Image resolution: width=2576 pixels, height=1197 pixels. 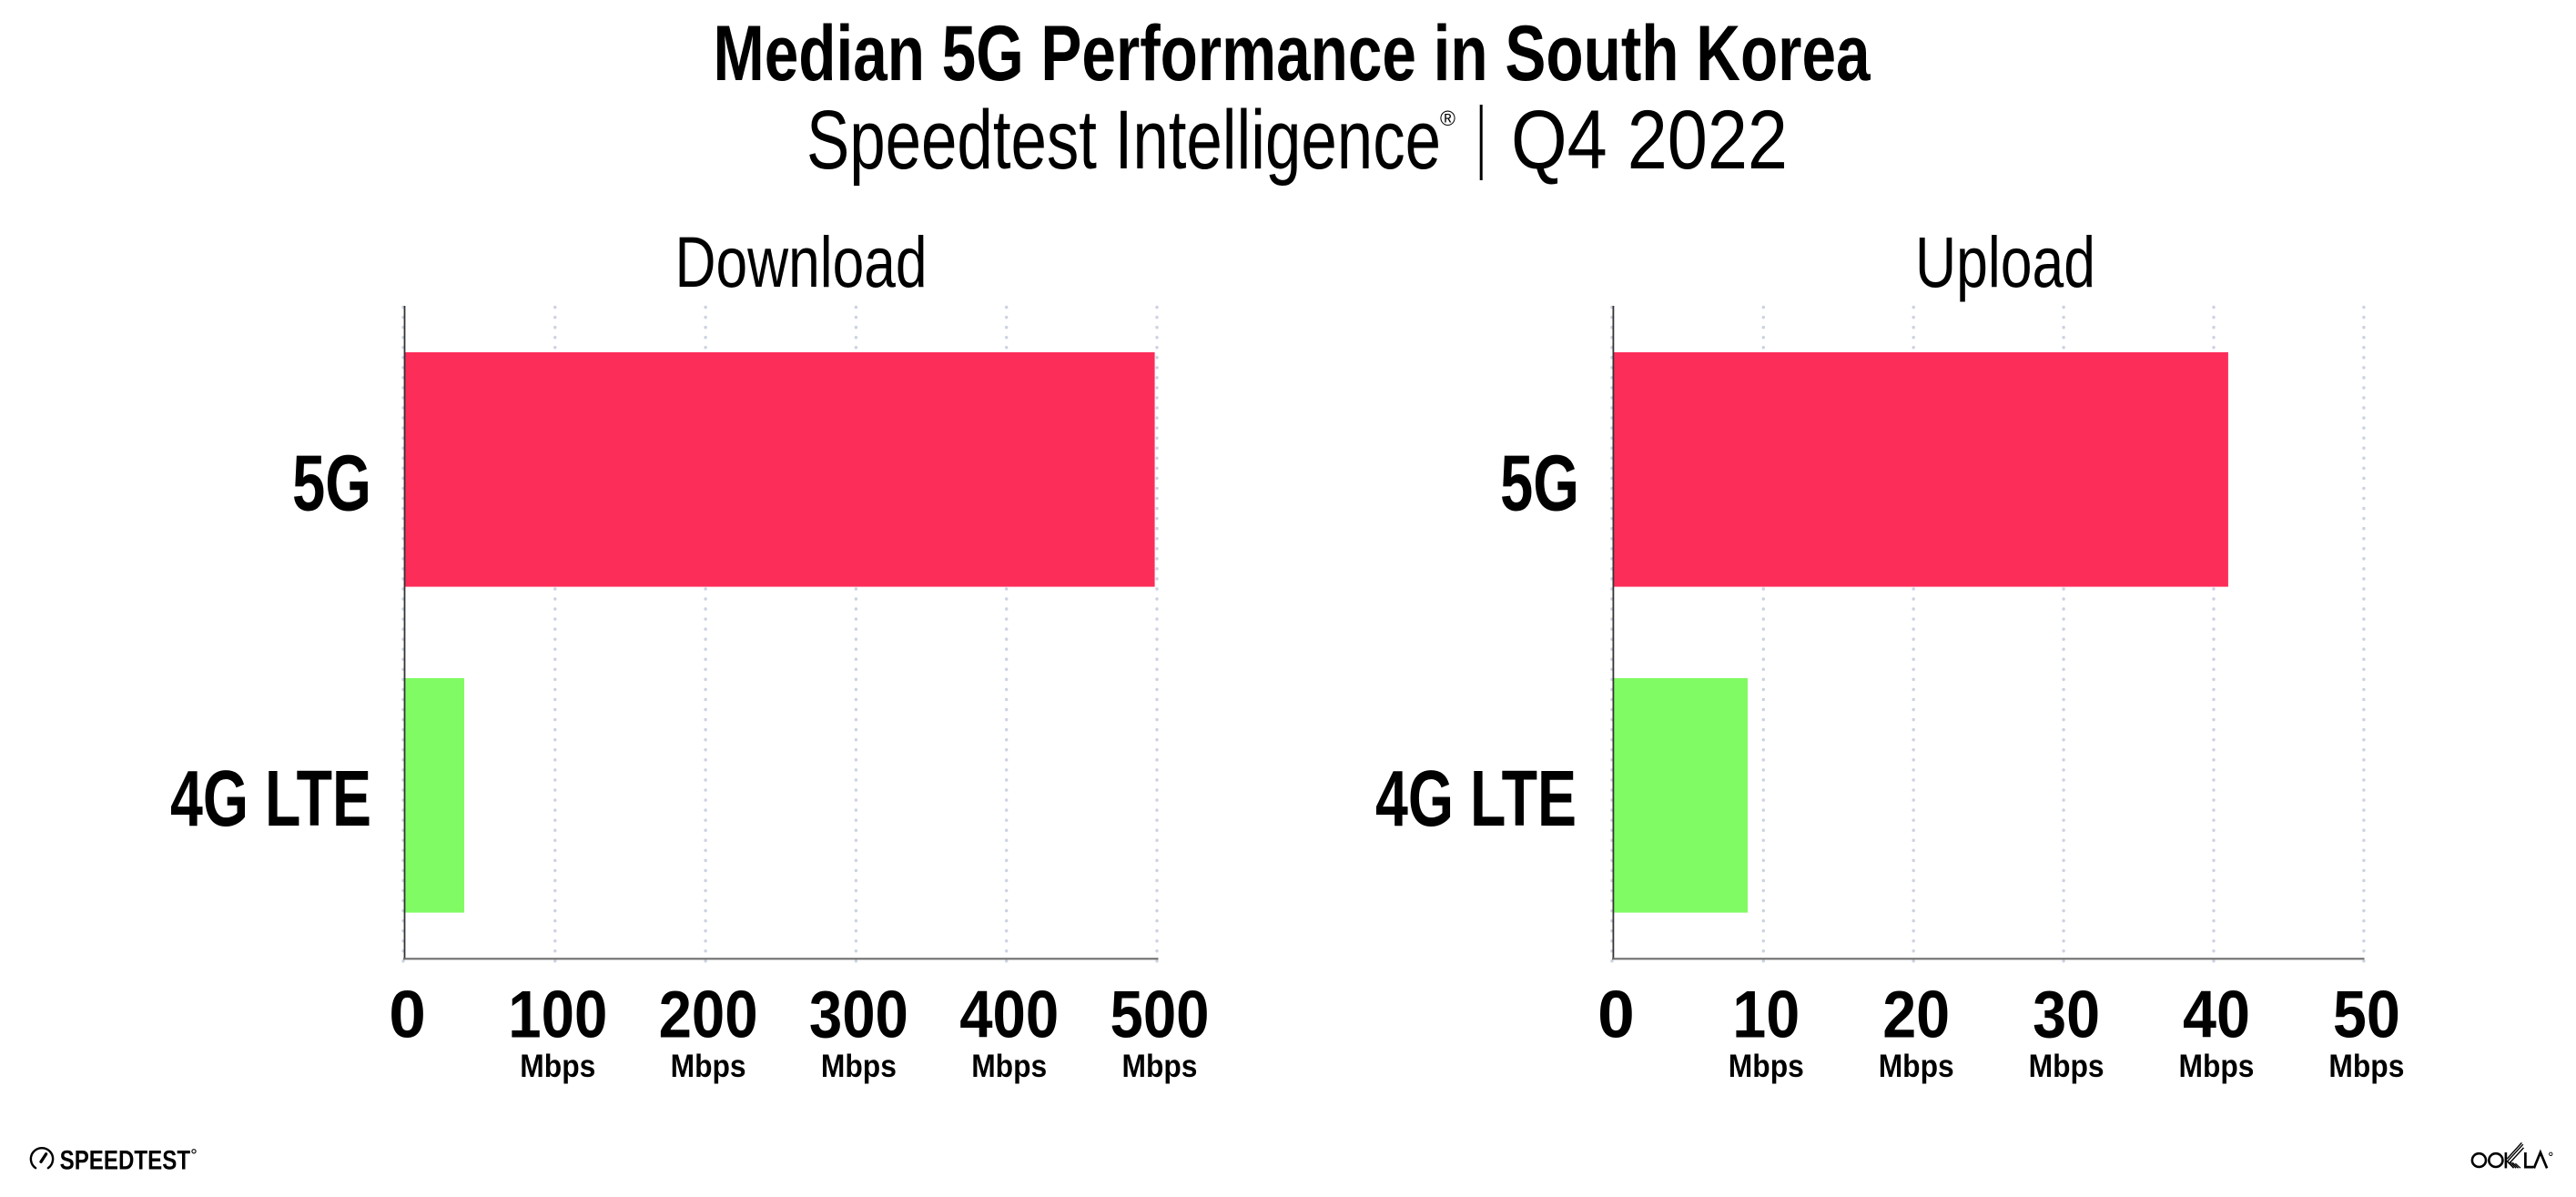 What do you see at coordinates (1766, 1015) in the screenshot?
I see `svg-text: 10` at bounding box center [1766, 1015].